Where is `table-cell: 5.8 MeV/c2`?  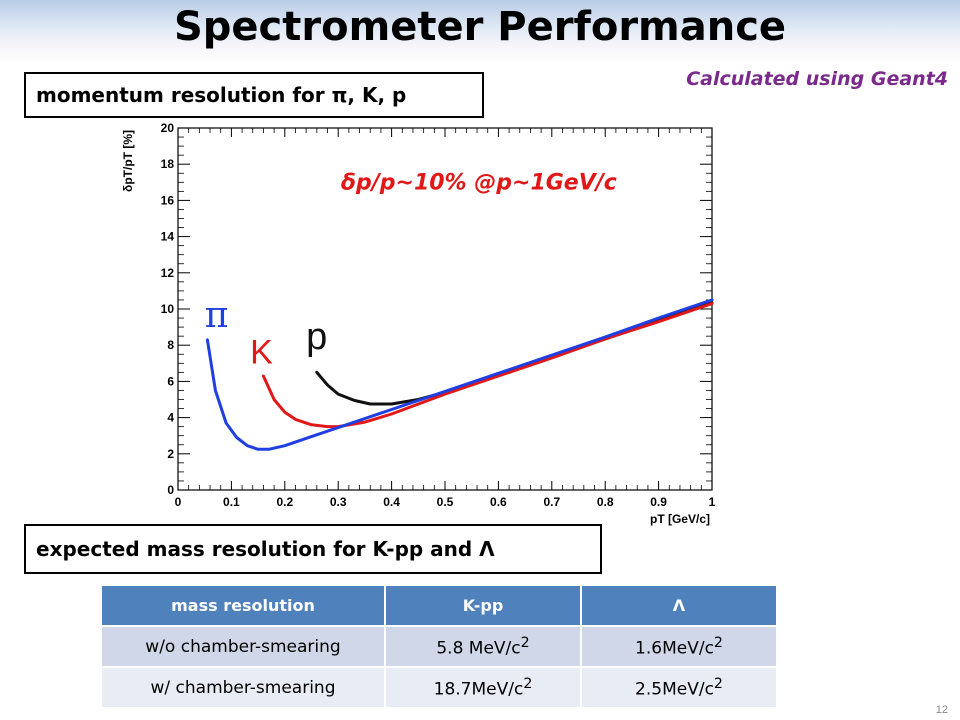 table-cell: 5.8 MeV/c2 is located at coordinates (483, 646).